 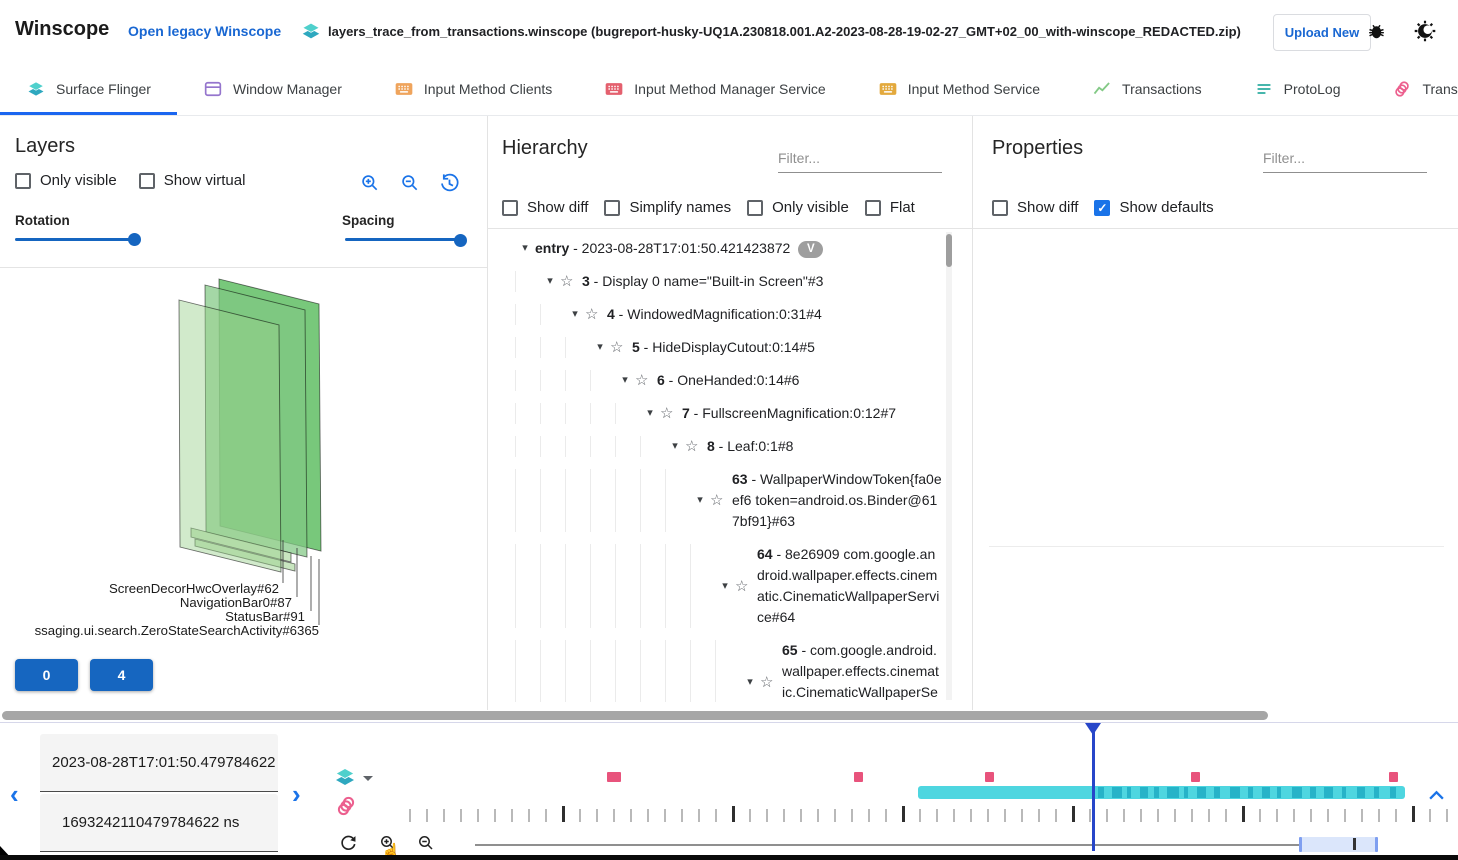 What do you see at coordinates (348, 845) in the screenshot?
I see `timeline-refresh-icon` at bounding box center [348, 845].